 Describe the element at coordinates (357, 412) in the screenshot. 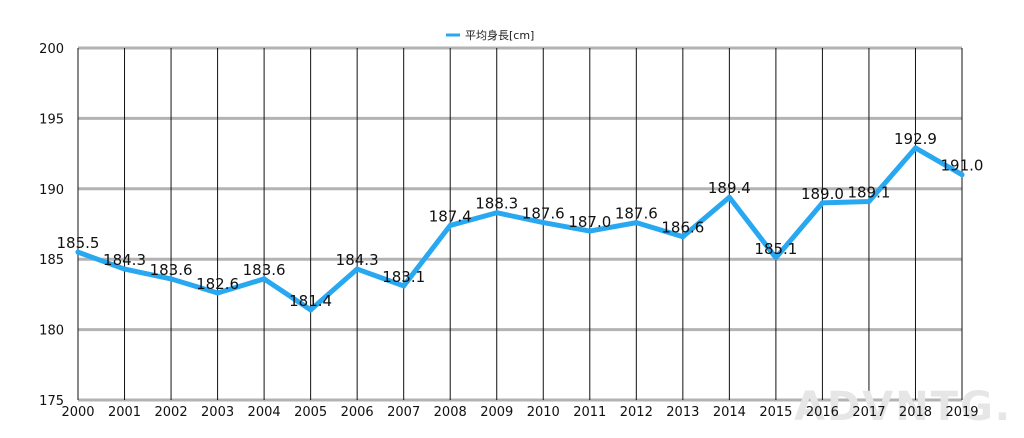

I see `x-tick-label: 2006` at that location.